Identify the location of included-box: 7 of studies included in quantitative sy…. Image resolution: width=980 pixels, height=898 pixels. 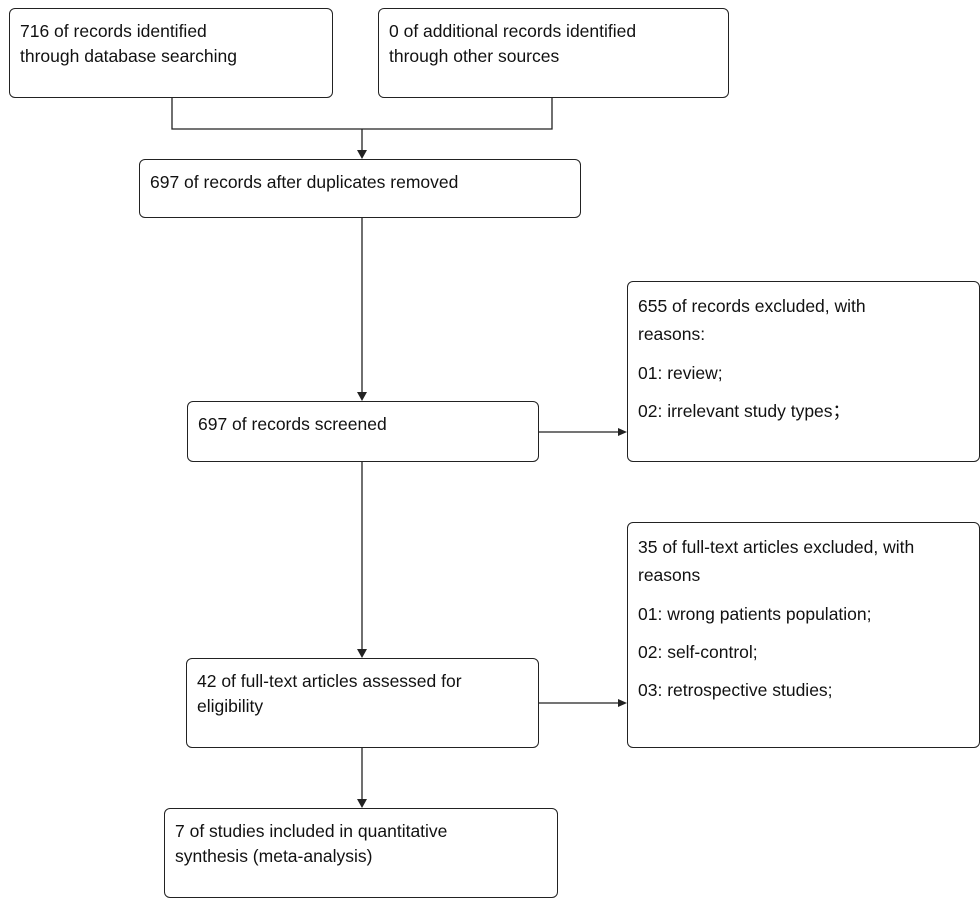
(361, 853).